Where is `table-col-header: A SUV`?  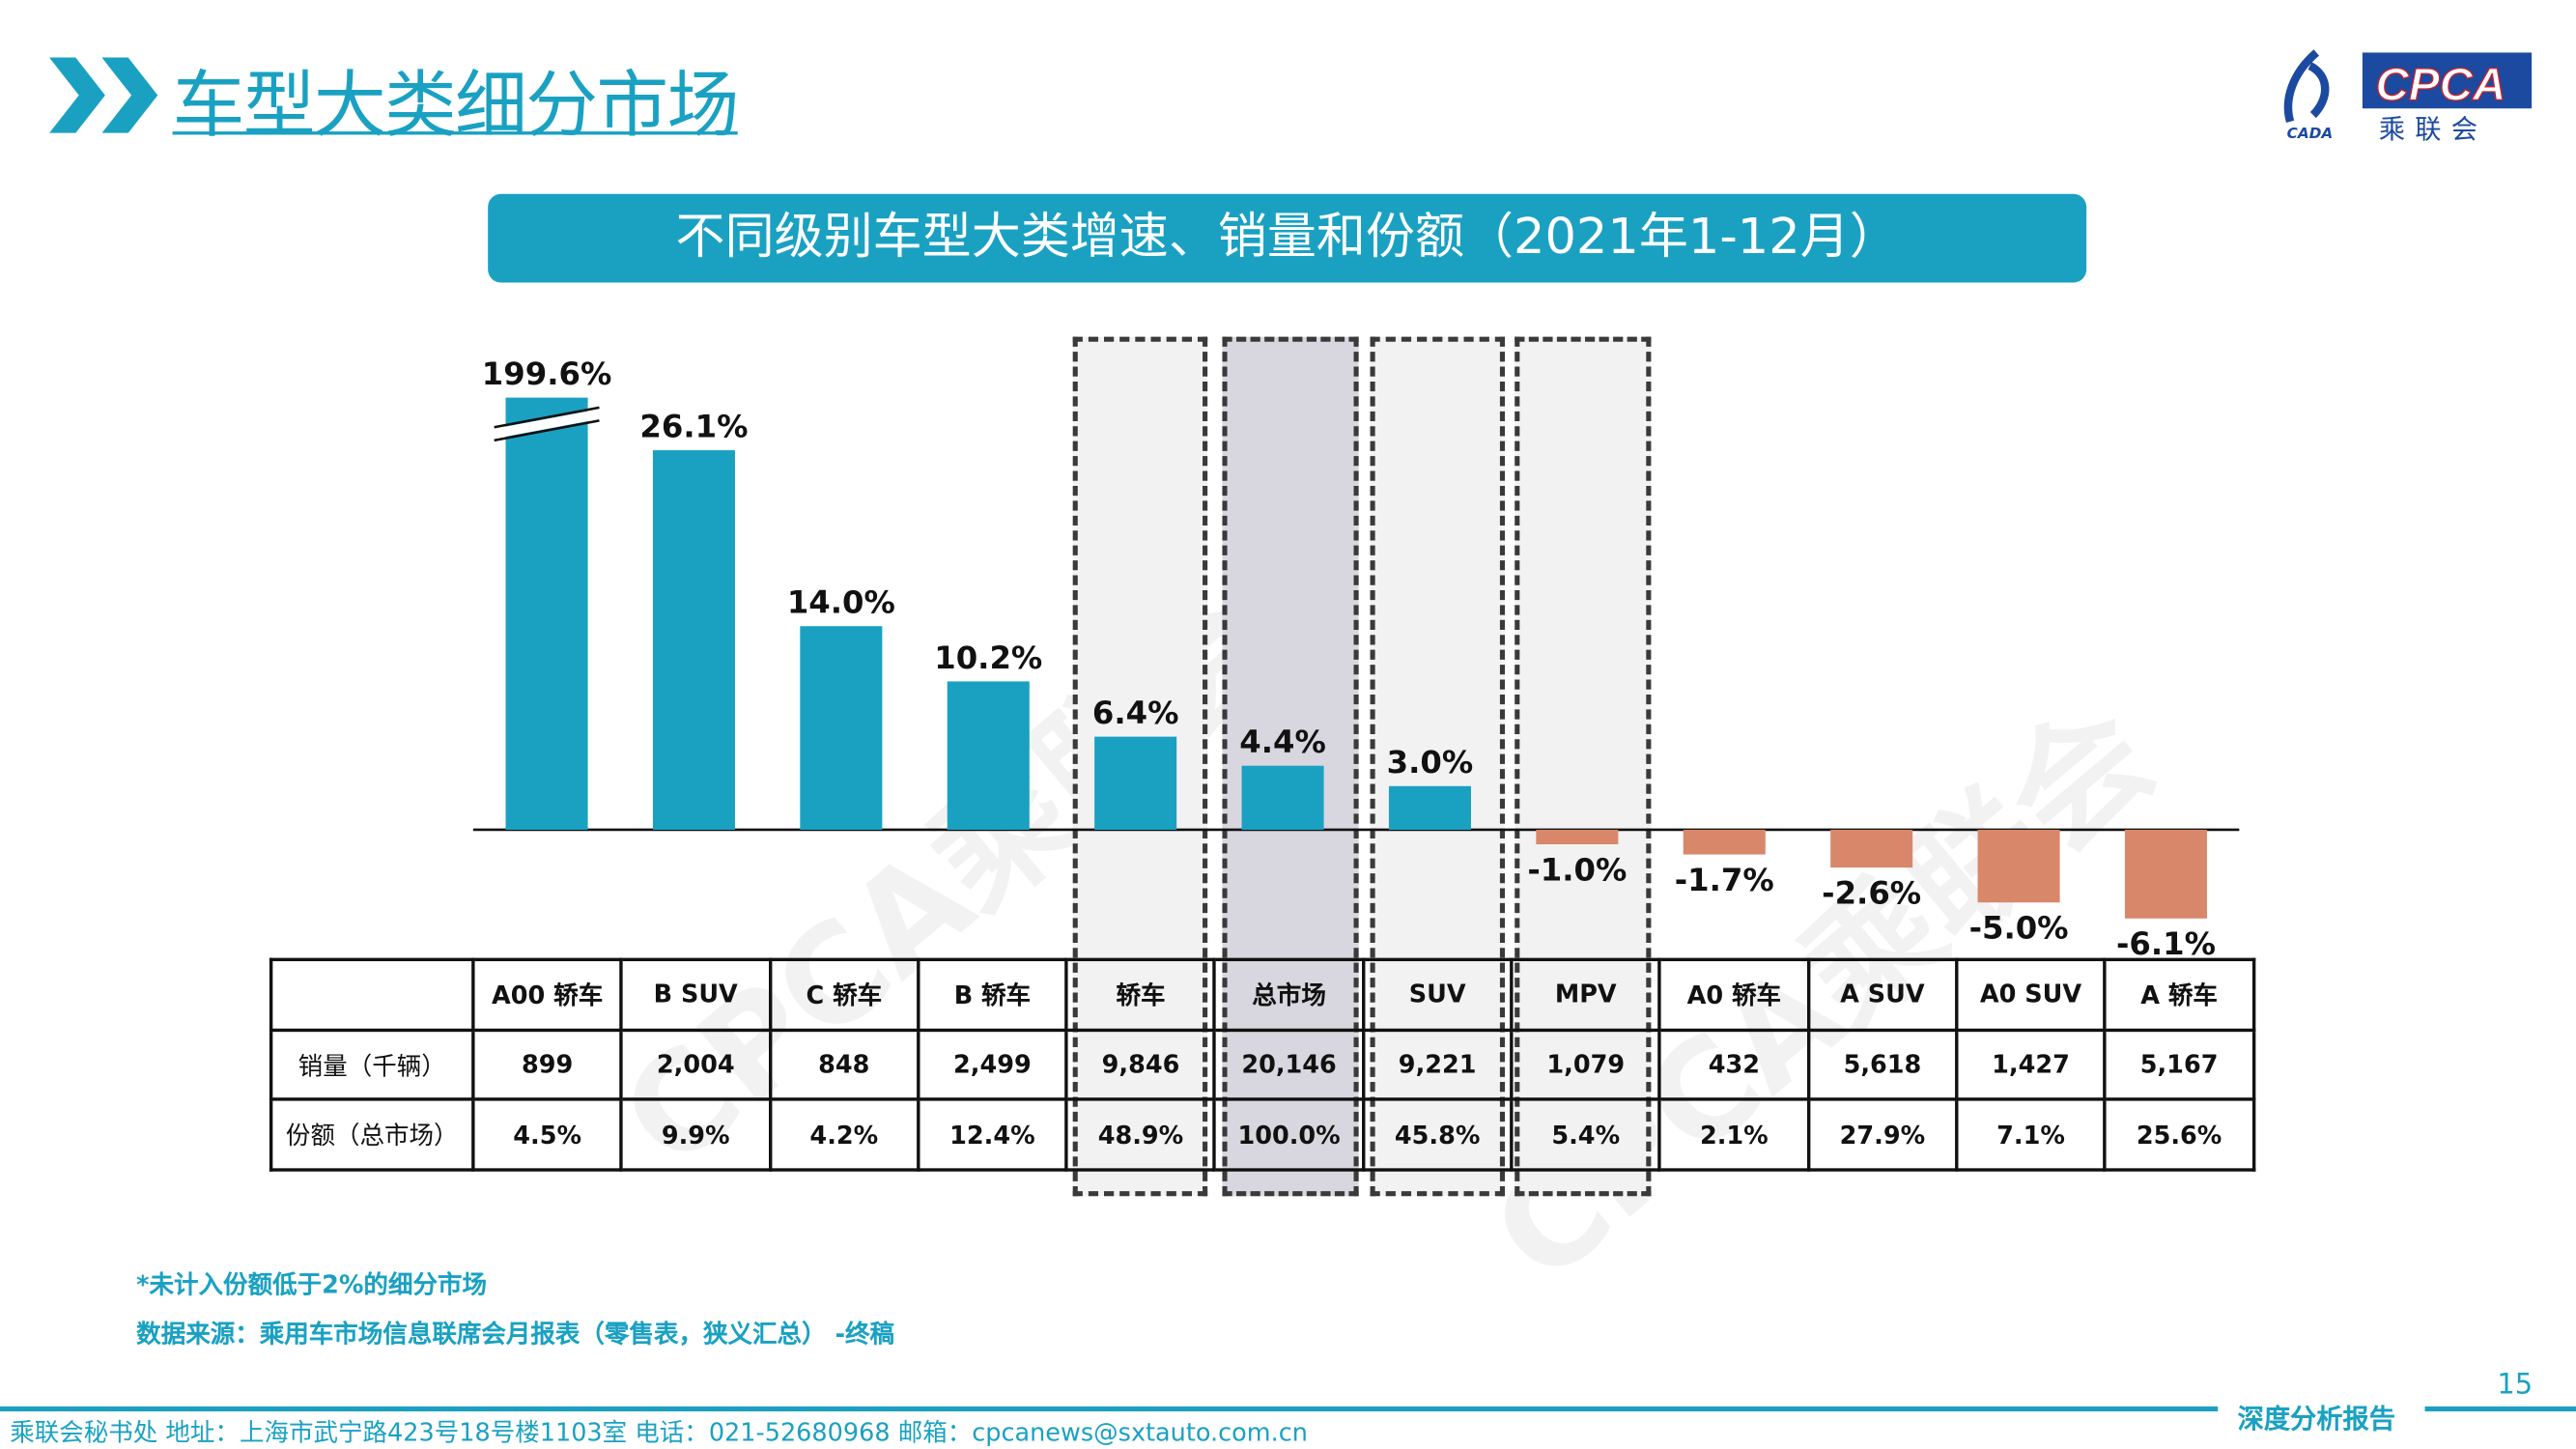
table-col-header: A SUV is located at coordinates (1882, 995).